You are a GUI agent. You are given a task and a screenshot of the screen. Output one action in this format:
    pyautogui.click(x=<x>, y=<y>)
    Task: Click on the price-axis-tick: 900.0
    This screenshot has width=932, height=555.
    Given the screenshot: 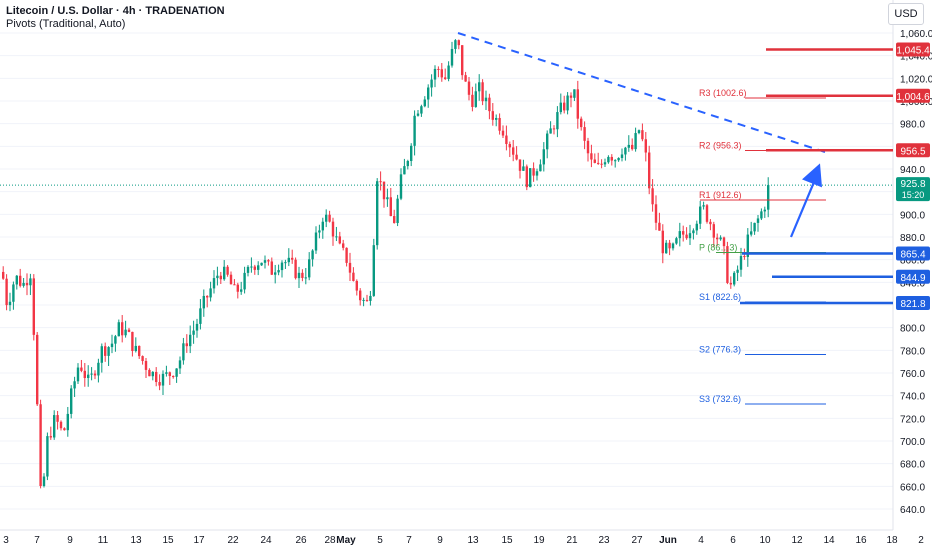 What is the action you would take?
    pyautogui.click(x=912, y=215)
    